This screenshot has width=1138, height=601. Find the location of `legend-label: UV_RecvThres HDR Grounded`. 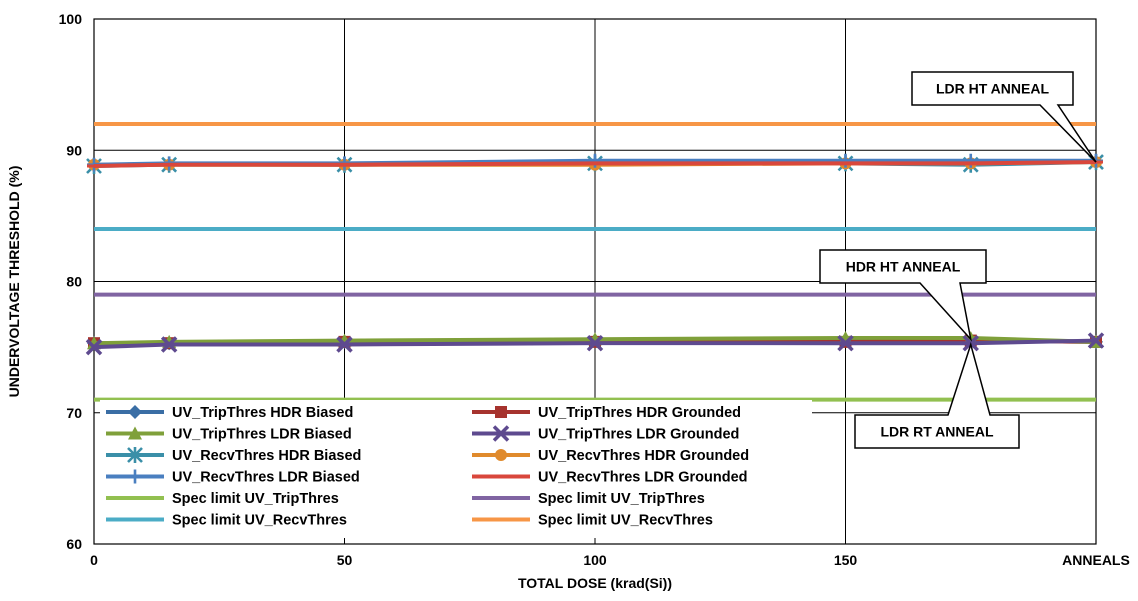

legend-label: UV_RecvThres HDR Grounded is located at coordinates (643, 456).